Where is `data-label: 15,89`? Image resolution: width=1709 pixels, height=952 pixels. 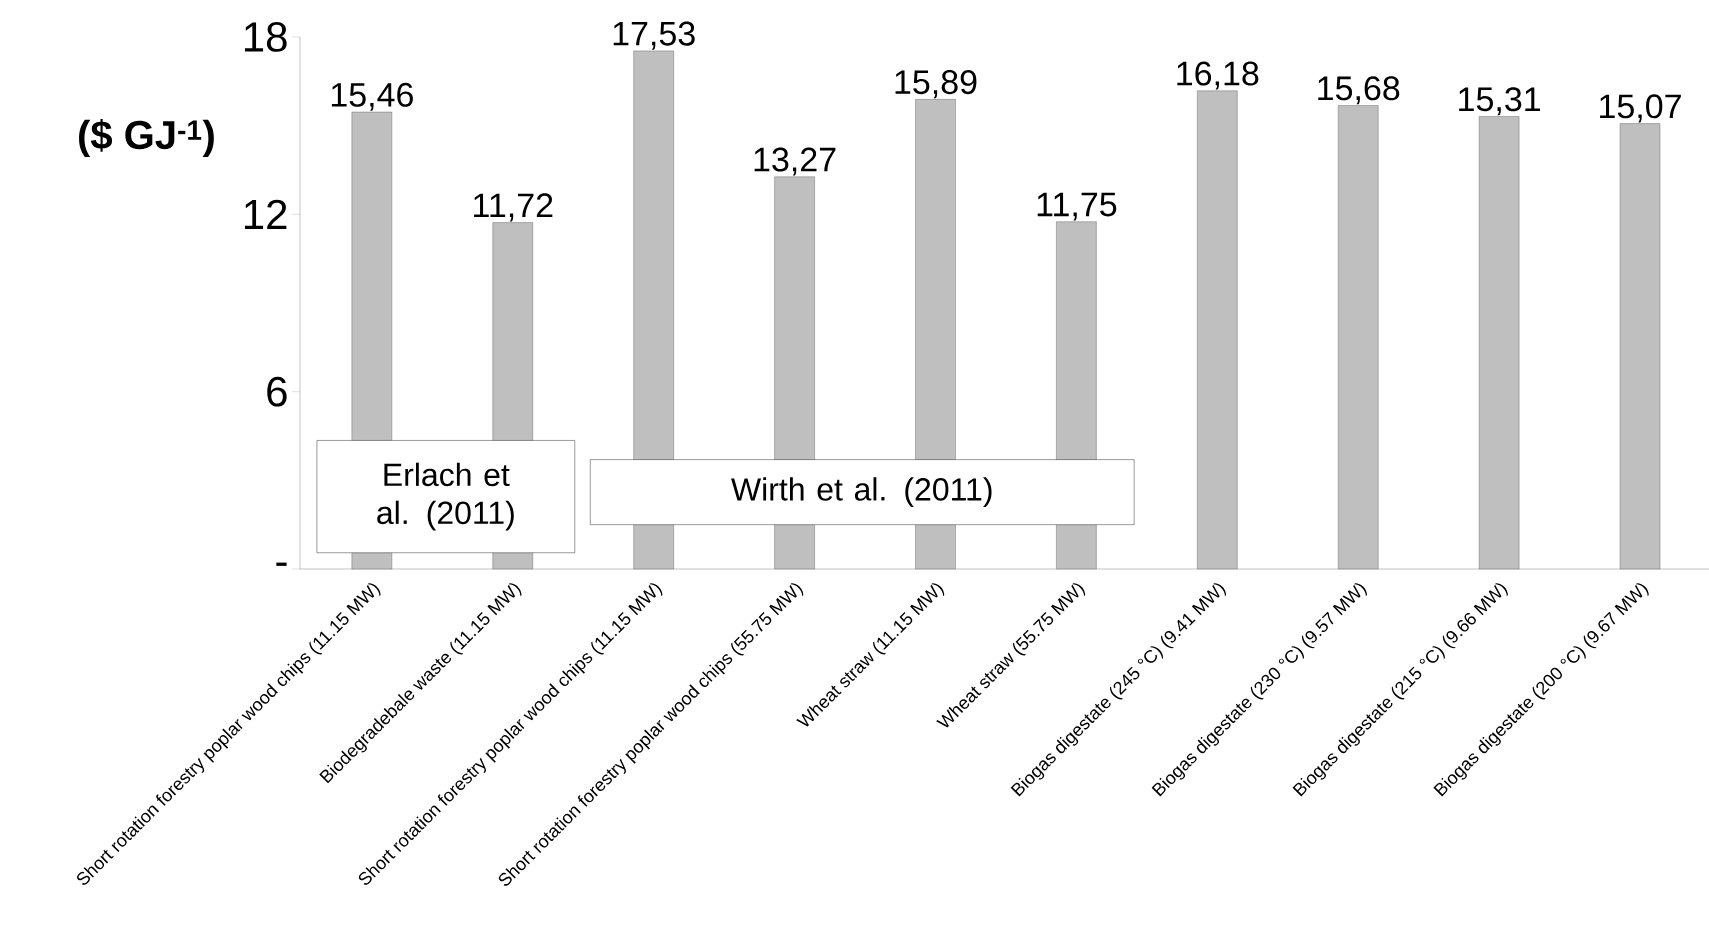 data-label: 15,89 is located at coordinates (936, 84).